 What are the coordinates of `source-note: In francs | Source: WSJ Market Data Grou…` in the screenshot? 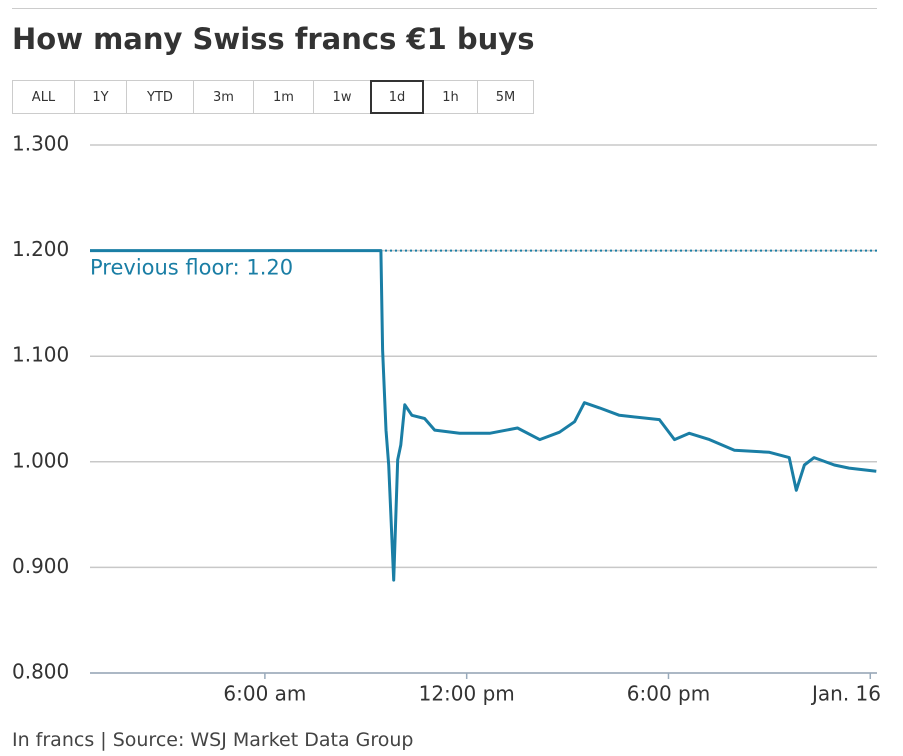 It's located at (213, 740).